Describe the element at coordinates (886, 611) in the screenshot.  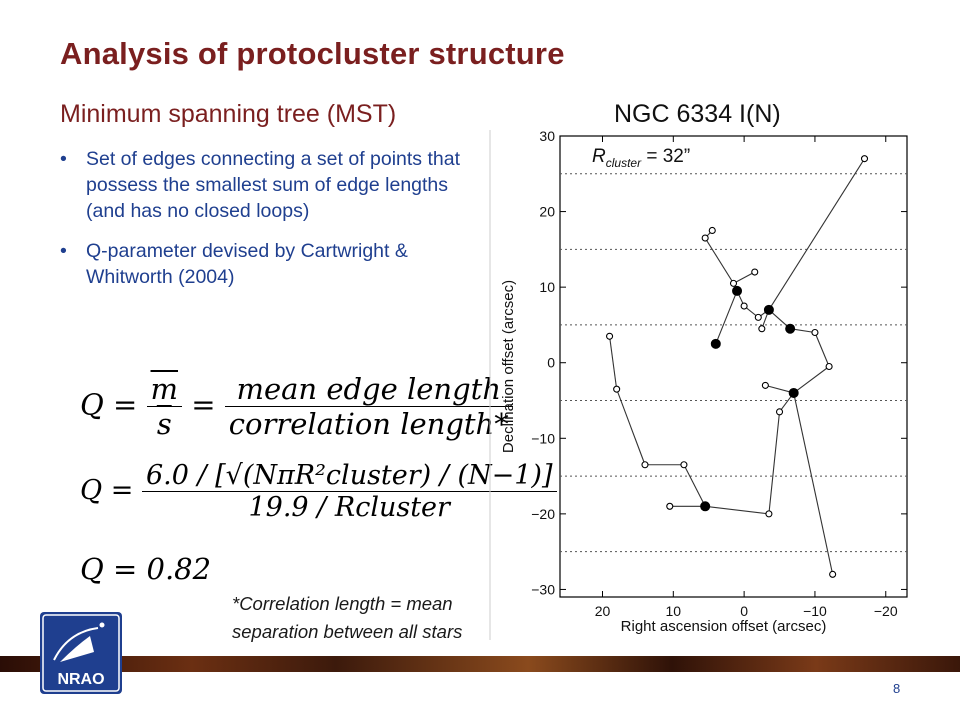
I see `x-tick-label-4: −20` at that location.